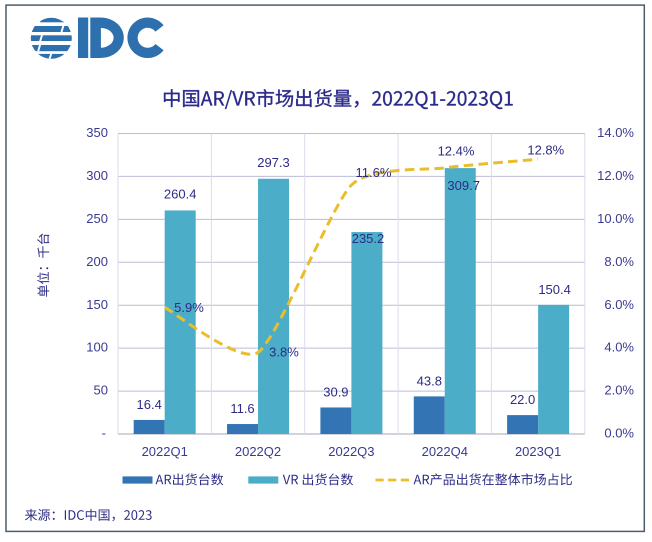  What do you see at coordinates (445, 451) in the screenshot?
I see `svg-text: 2022Q4` at bounding box center [445, 451].